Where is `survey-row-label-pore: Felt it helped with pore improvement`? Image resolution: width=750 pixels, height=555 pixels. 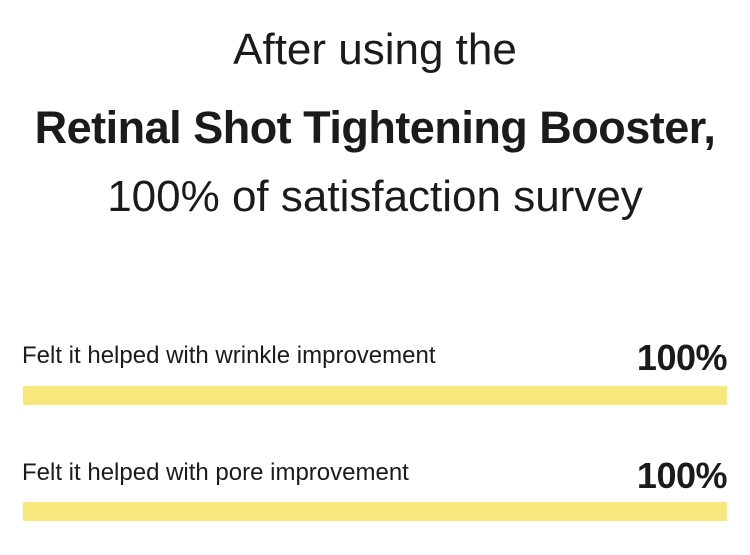 survey-row-label-pore: Felt it helped with pore improvement is located at coordinates (215, 472).